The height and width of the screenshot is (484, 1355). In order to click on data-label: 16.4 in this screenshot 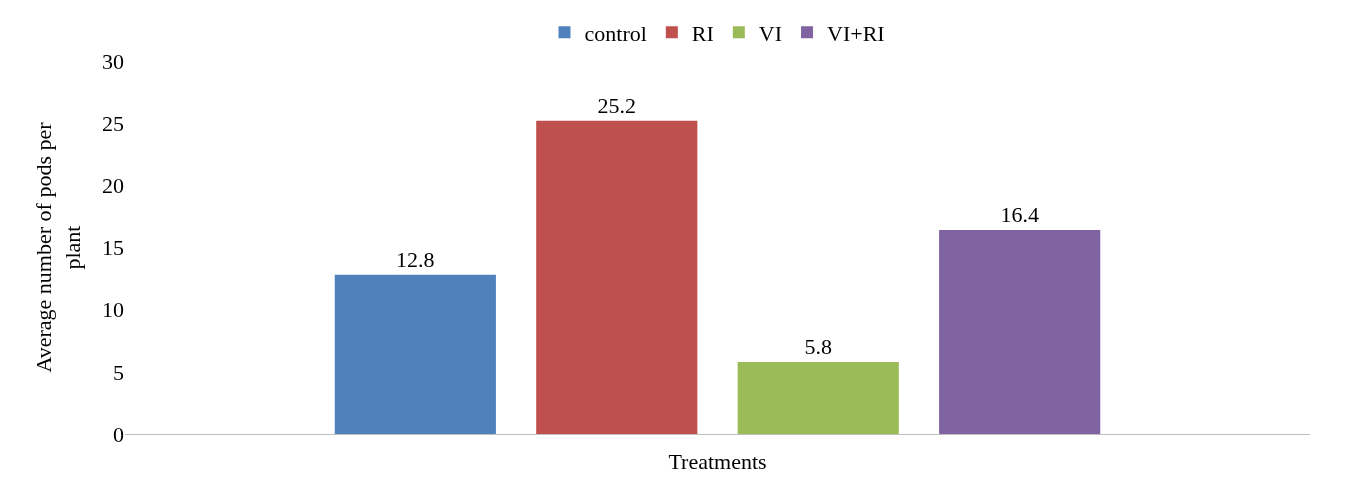, I will do `click(1019, 215)`.